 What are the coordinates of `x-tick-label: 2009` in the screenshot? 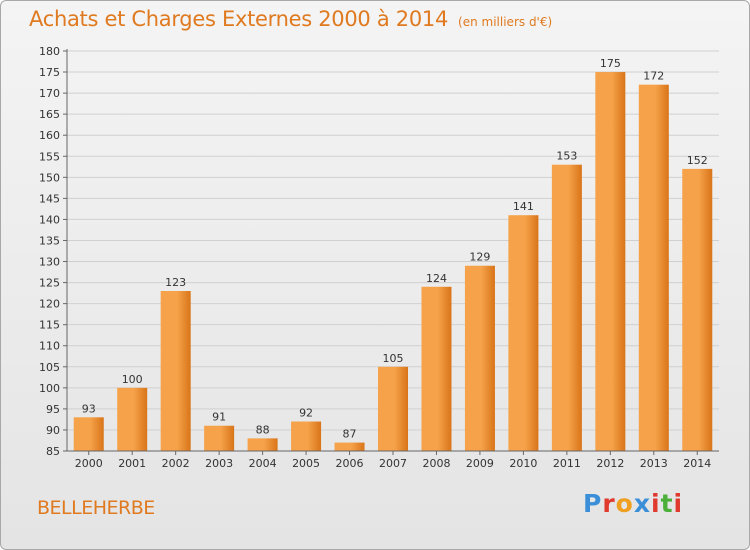 It's located at (480, 463).